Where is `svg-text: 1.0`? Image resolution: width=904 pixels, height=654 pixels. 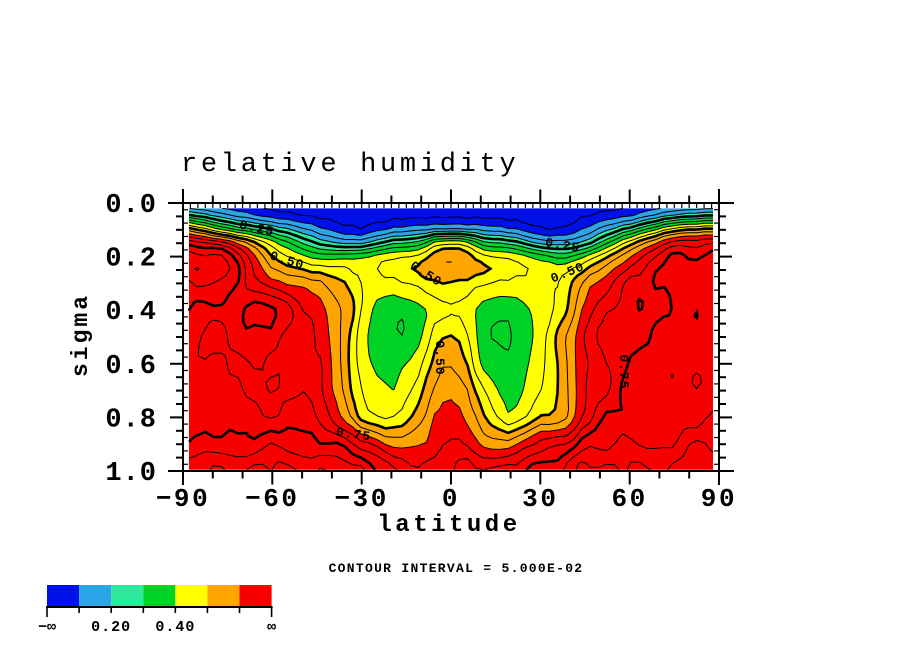
svg-text: 1.0 is located at coordinates (131, 474).